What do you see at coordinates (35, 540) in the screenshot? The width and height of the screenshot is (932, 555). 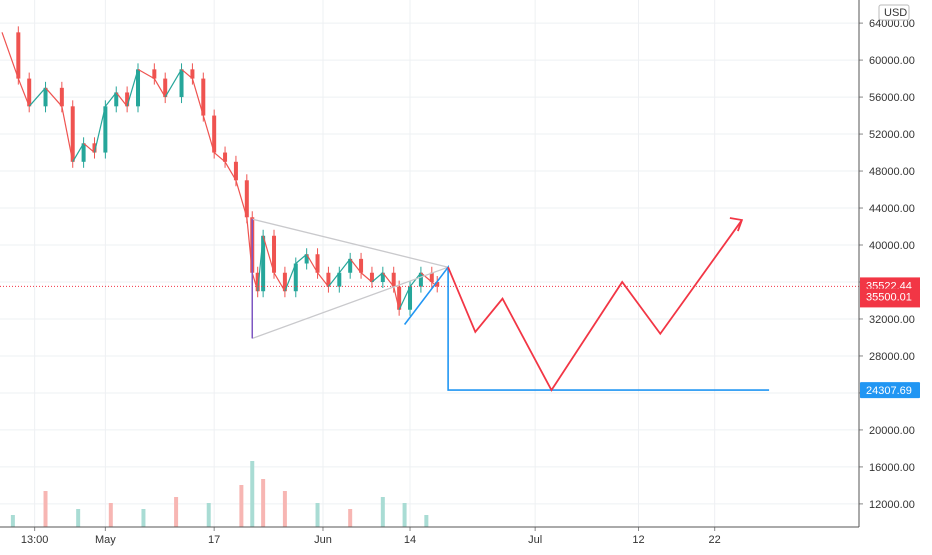 I see `x-tick-label: 13:00` at bounding box center [35, 540].